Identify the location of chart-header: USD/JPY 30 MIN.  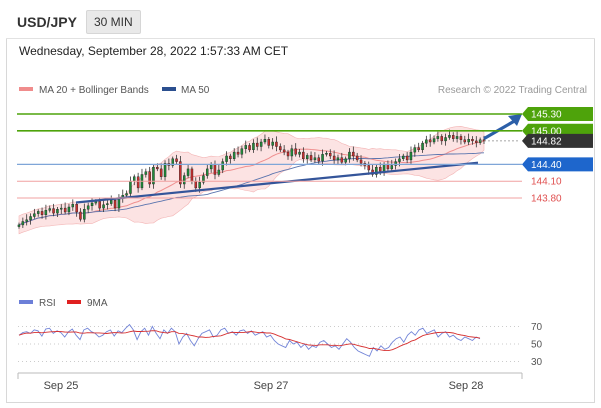
(300, 22).